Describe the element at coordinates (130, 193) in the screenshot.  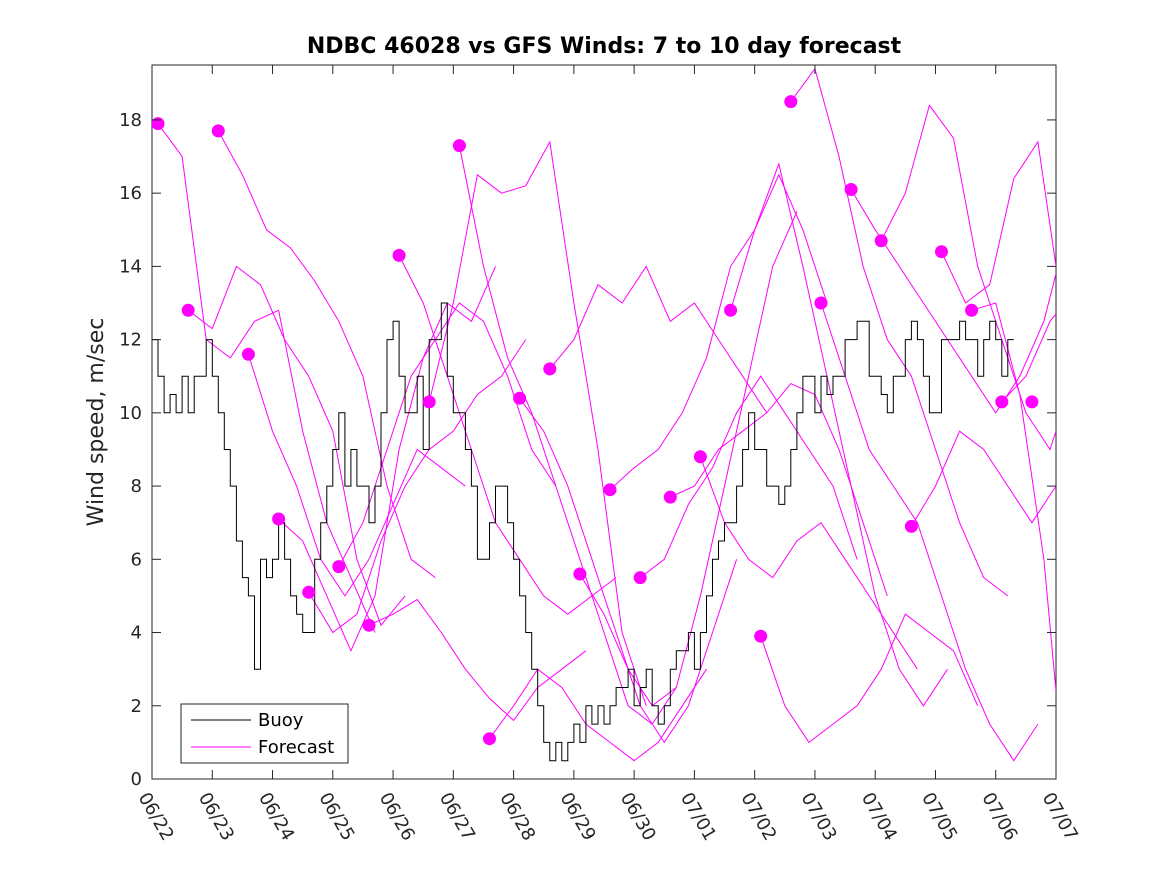
I see `y-tick-label: 16` at that location.